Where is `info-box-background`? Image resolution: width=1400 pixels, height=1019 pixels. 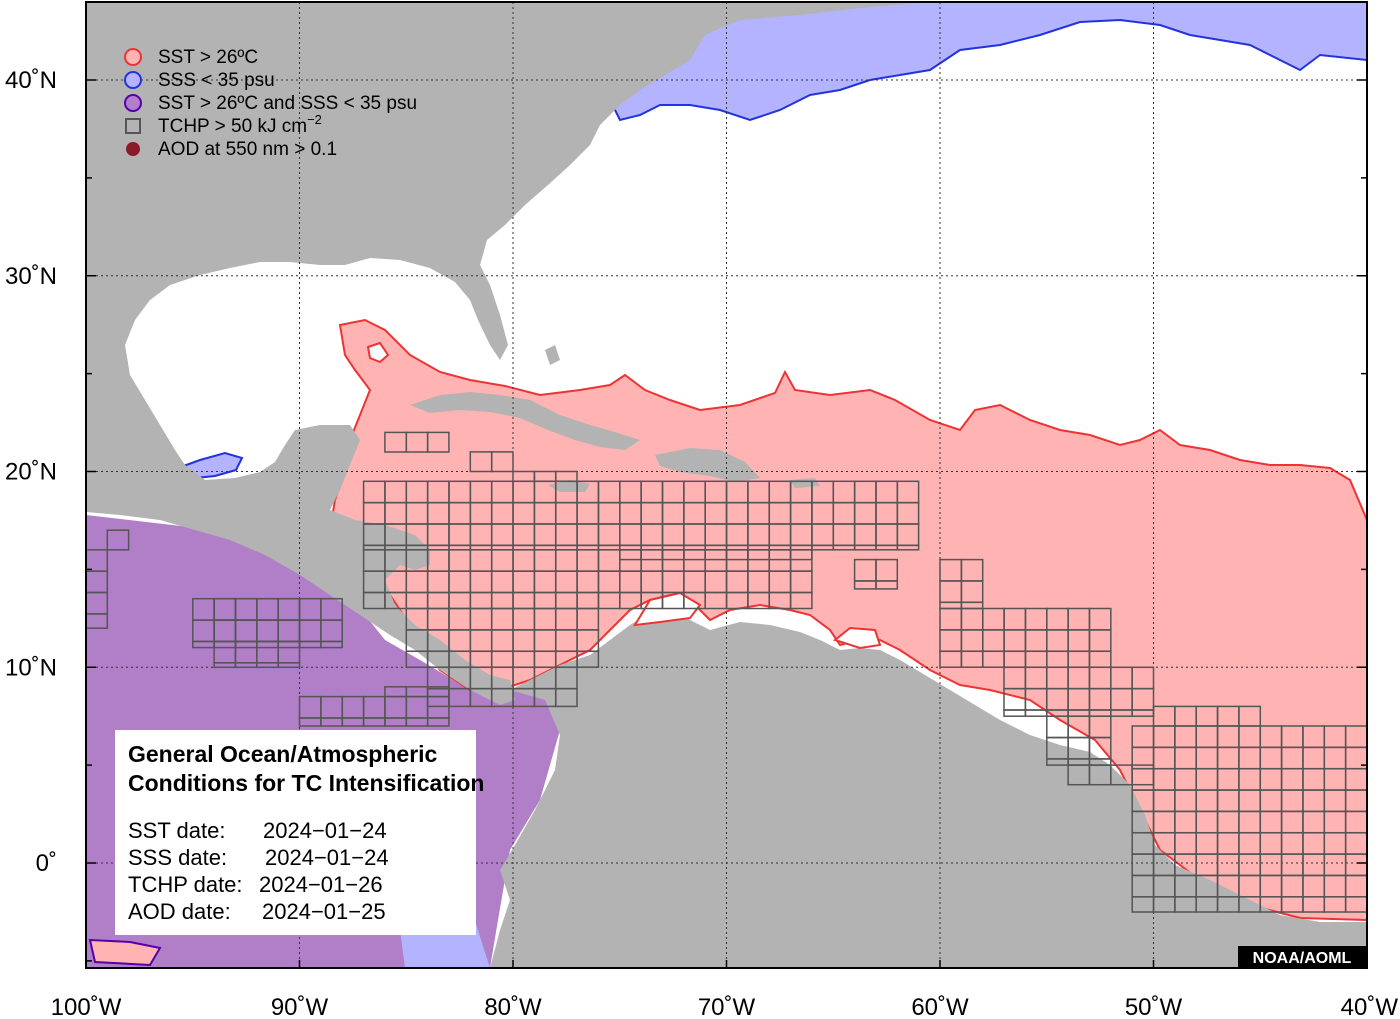 info-box-background is located at coordinates (295, 832).